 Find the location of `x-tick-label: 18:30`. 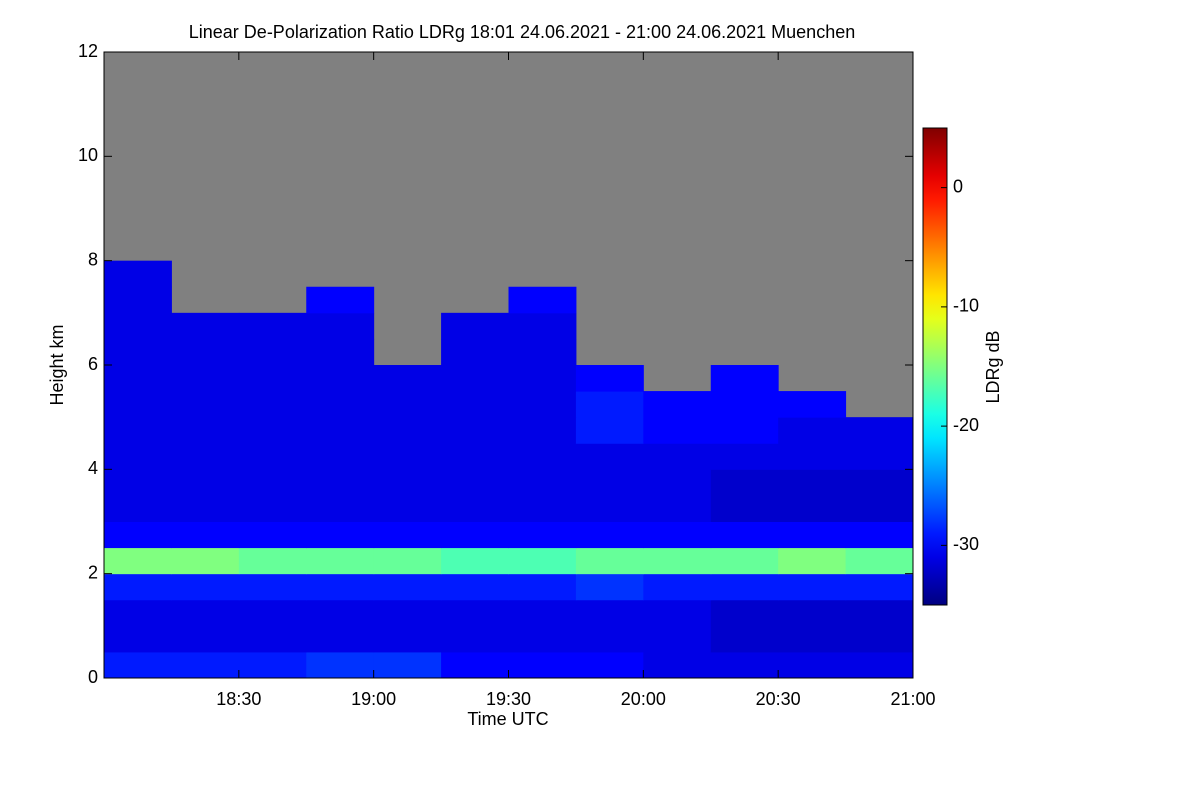

x-tick-label: 18:30 is located at coordinates (238, 699).